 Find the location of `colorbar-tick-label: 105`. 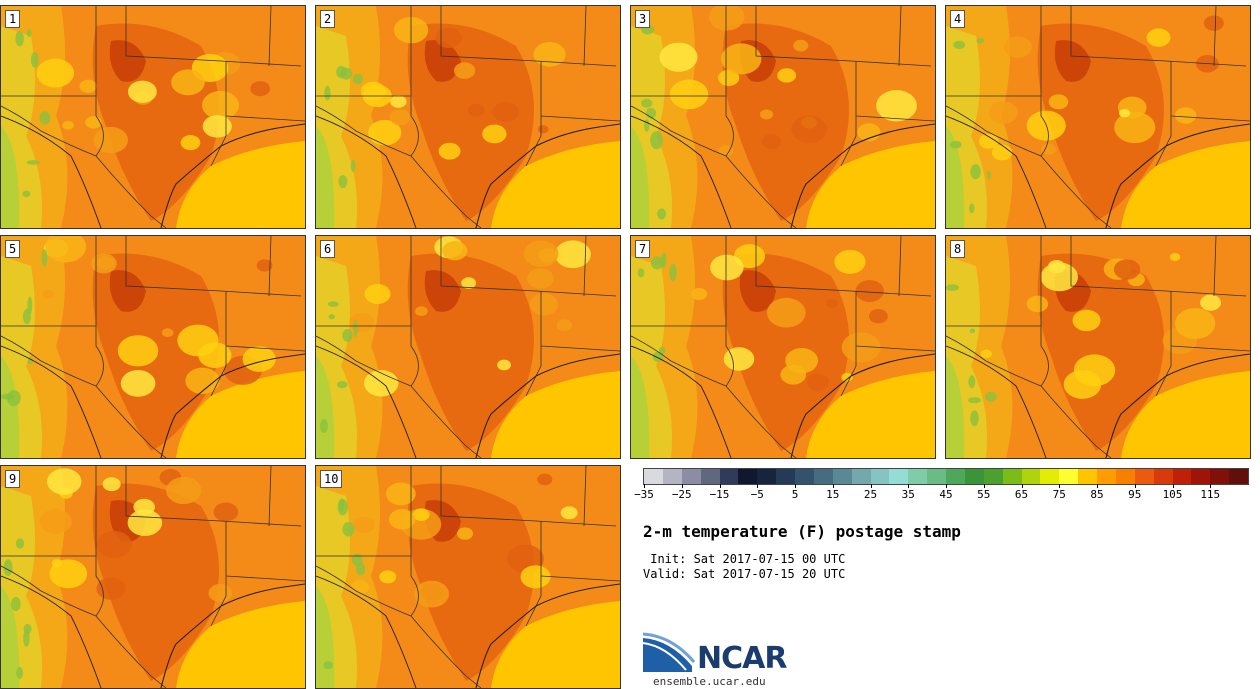

colorbar-tick-label: 105 is located at coordinates (1172, 494).